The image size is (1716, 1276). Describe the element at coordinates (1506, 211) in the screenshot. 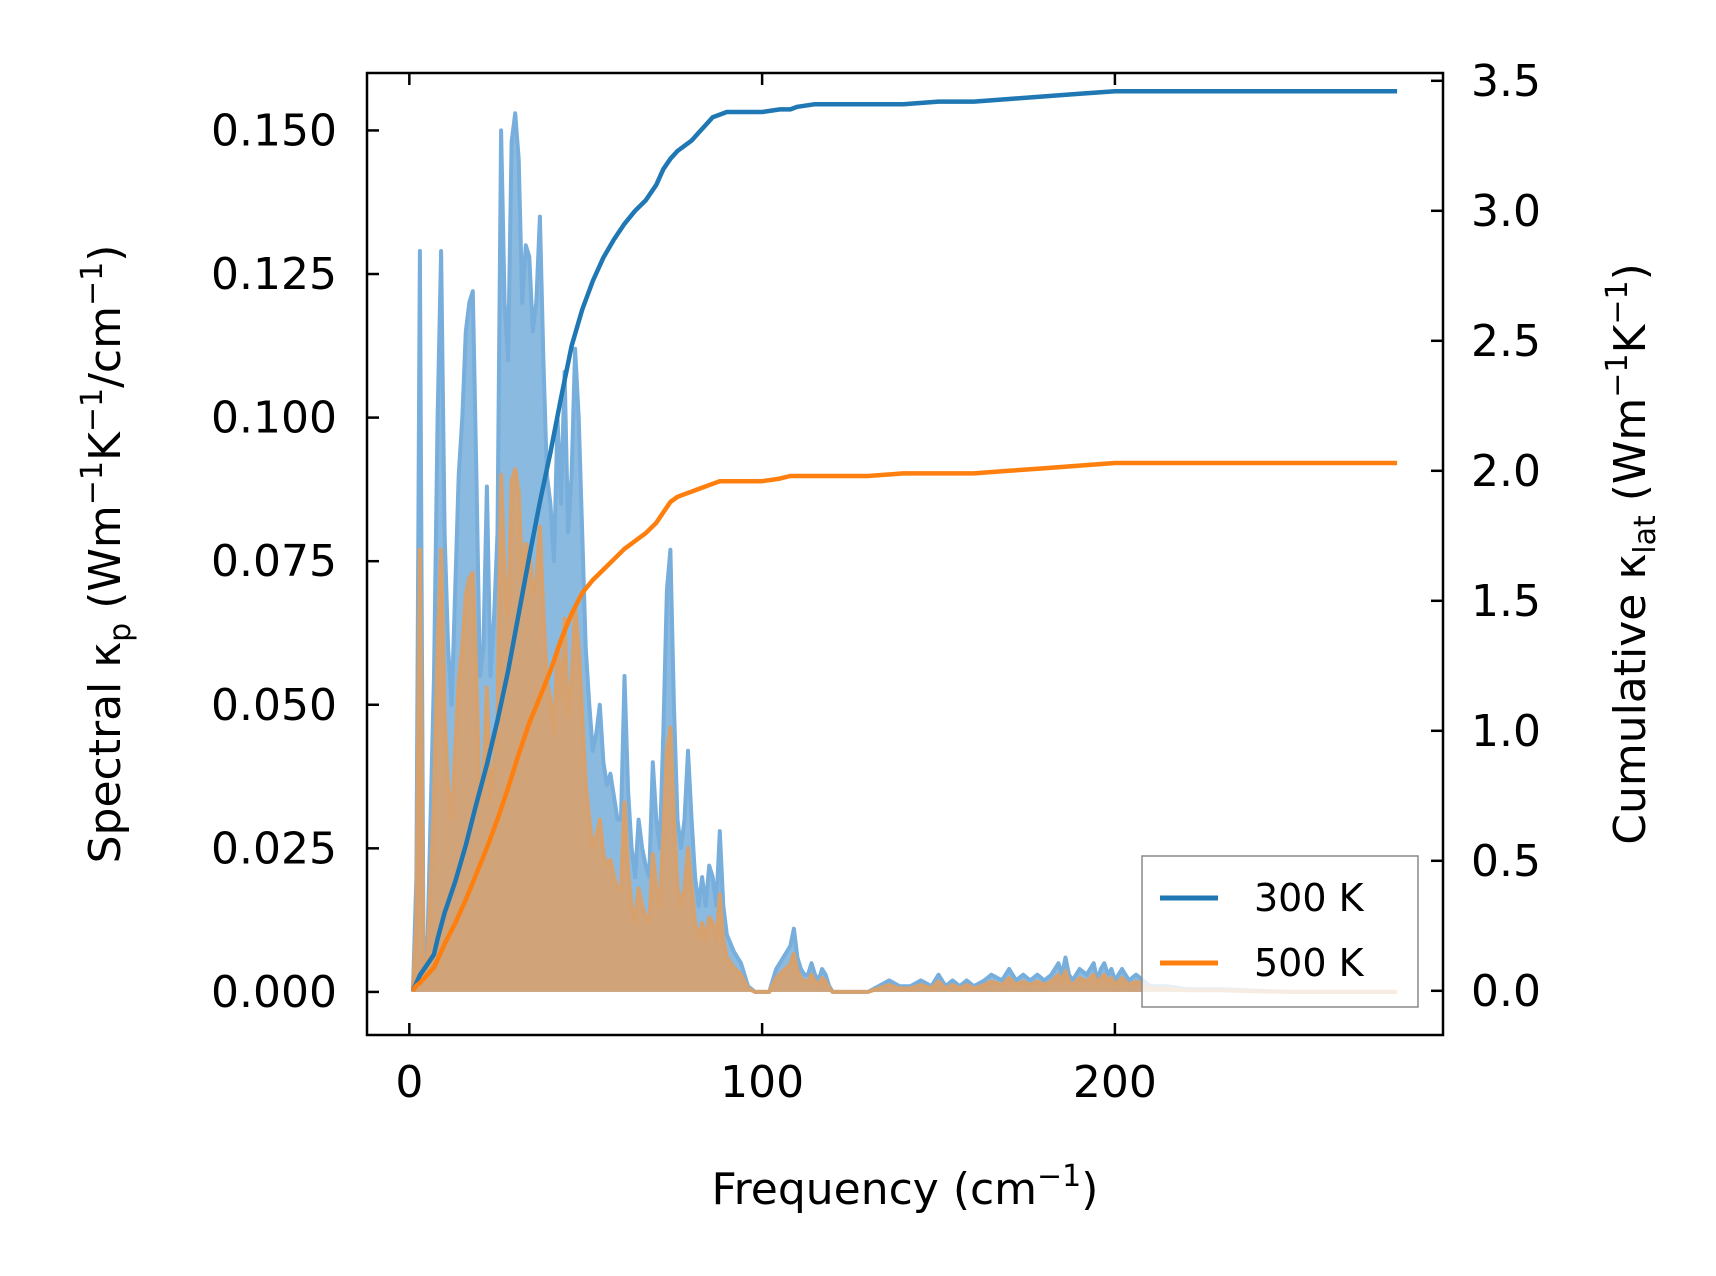

I see `y-right-tick-label: 3.0` at that location.